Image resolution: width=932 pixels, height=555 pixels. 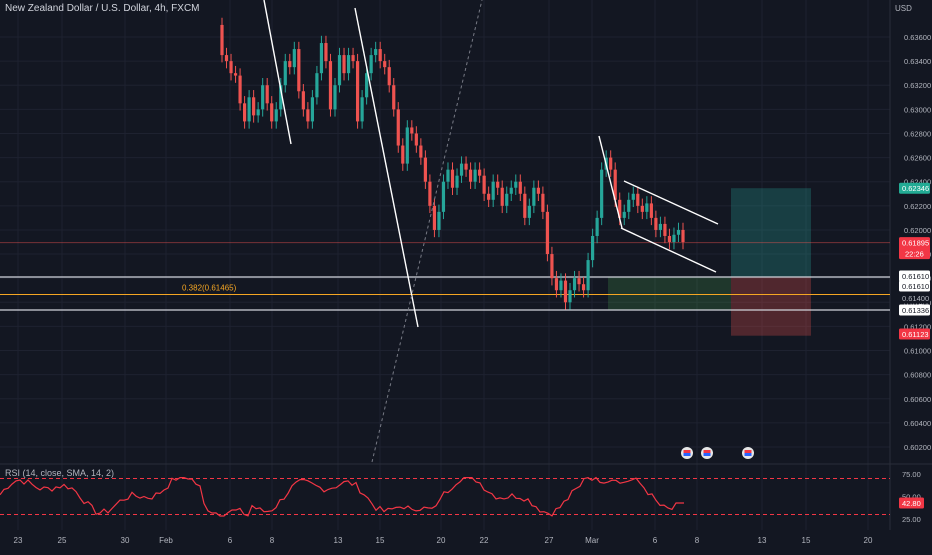 I want to click on price-tag-label: 0.61123, so click(x=915, y=334).